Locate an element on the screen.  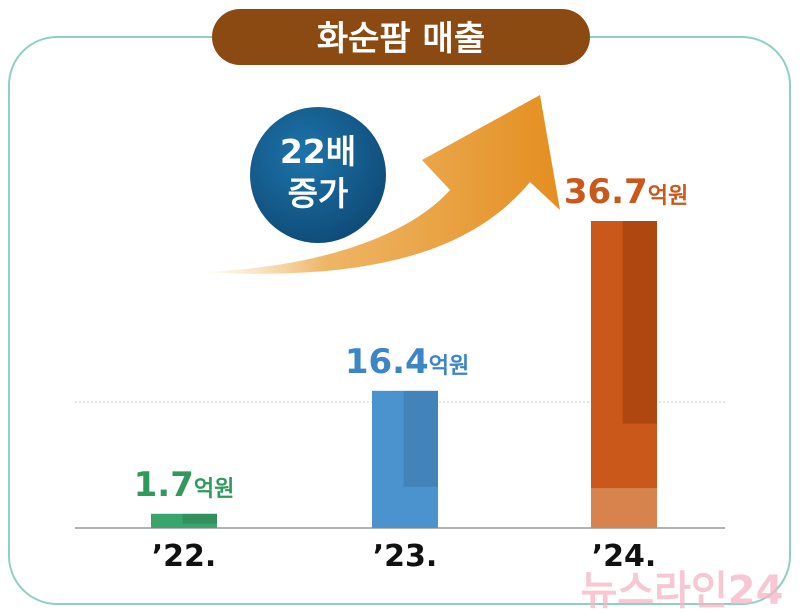
data-label-2023-number: 16.4 is located at coordinates (387, 362).